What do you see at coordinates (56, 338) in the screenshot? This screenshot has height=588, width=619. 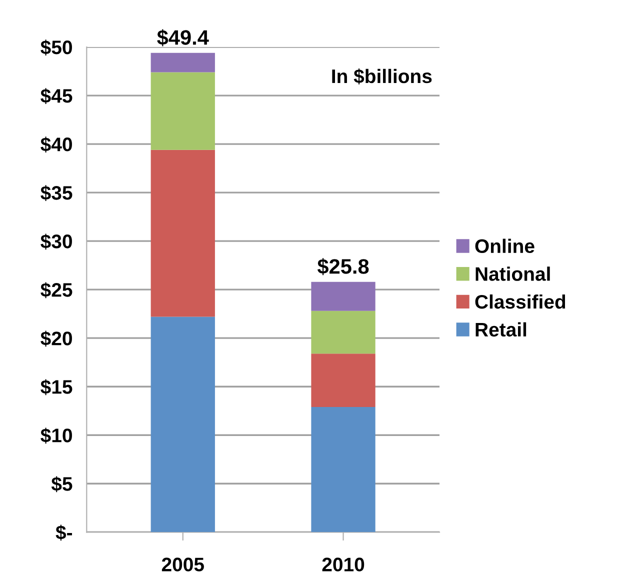 I see `y-tick-label: $20` at bounding box center [56, 338].